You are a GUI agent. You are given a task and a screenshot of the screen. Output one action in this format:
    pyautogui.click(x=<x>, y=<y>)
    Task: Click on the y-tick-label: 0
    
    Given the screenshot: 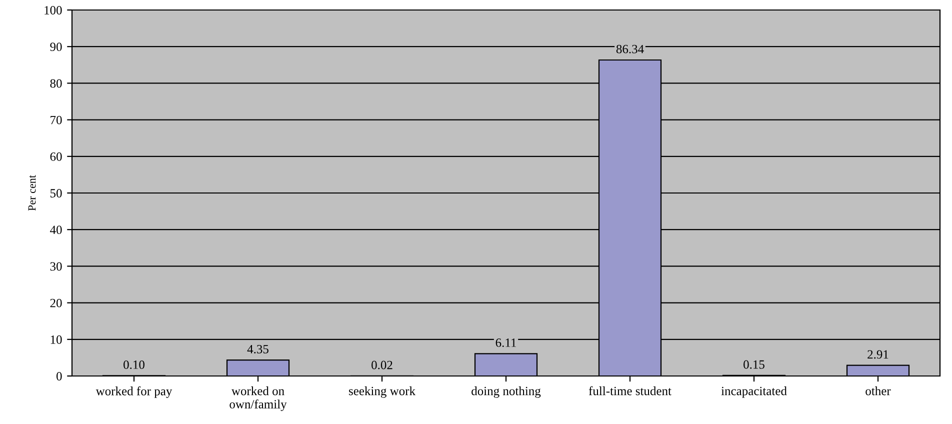 What is the action you would take?
    pyautogui.click(x=59, y=376)
    